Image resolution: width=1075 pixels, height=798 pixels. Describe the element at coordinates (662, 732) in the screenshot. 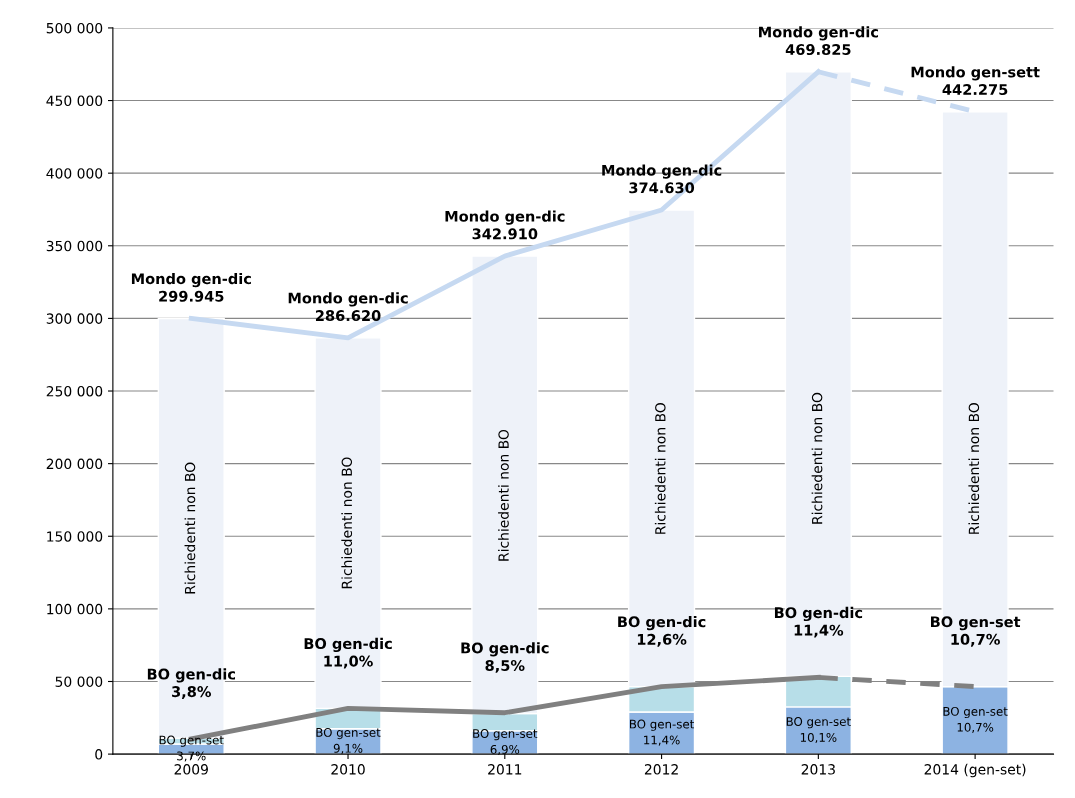

I see `data-label: BO gen-set 11,4%` at that location.